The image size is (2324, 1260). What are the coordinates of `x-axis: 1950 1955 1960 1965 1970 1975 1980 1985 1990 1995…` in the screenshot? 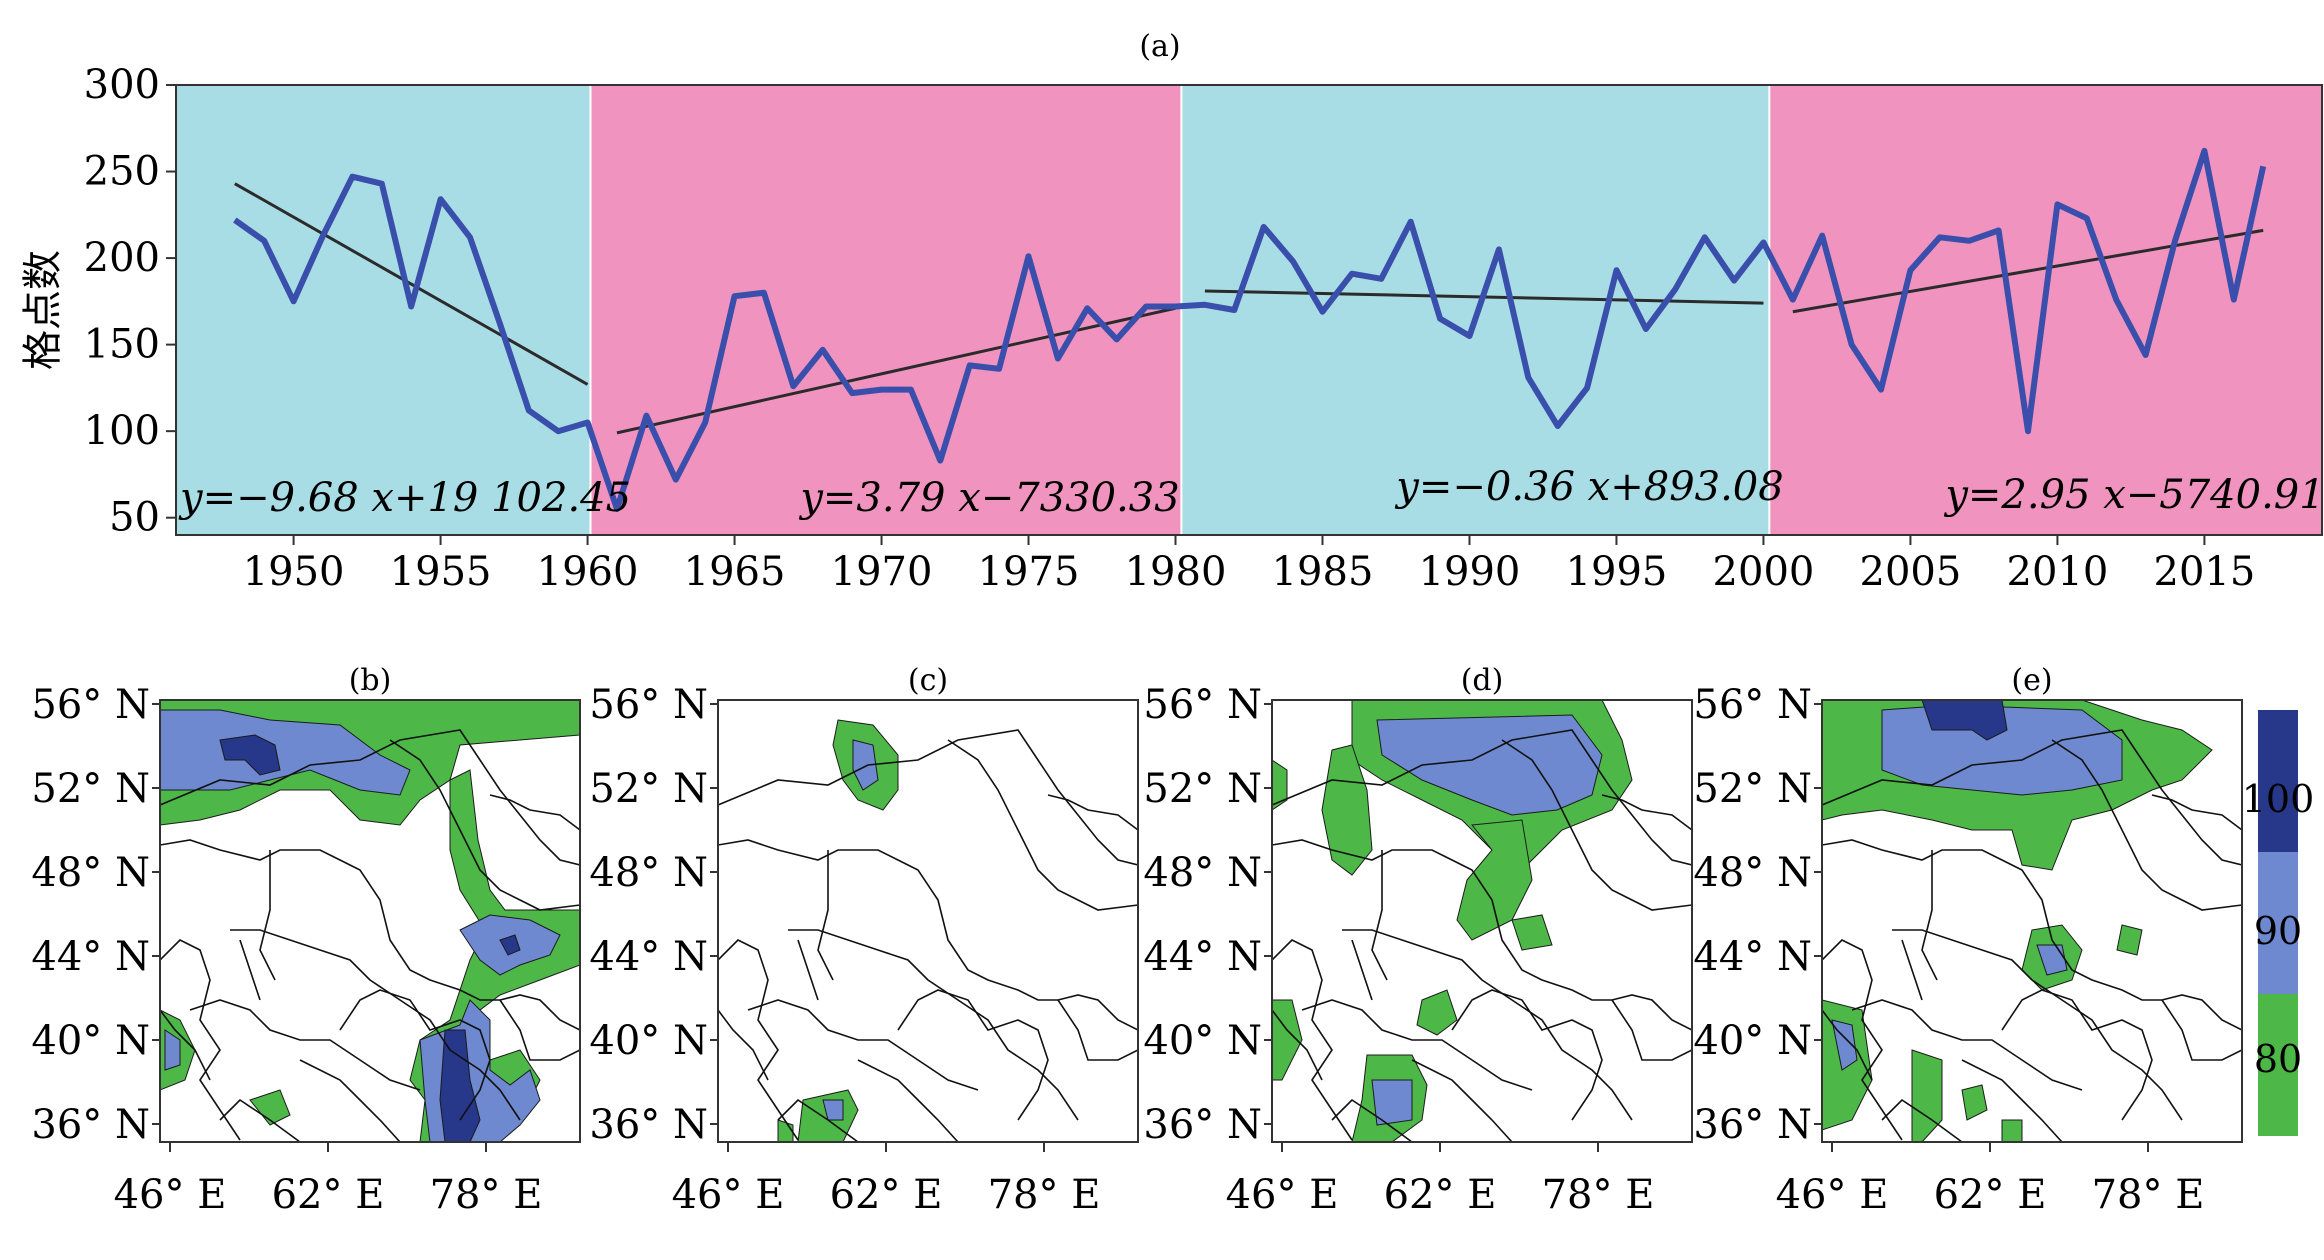 It's located at (1249, 565).